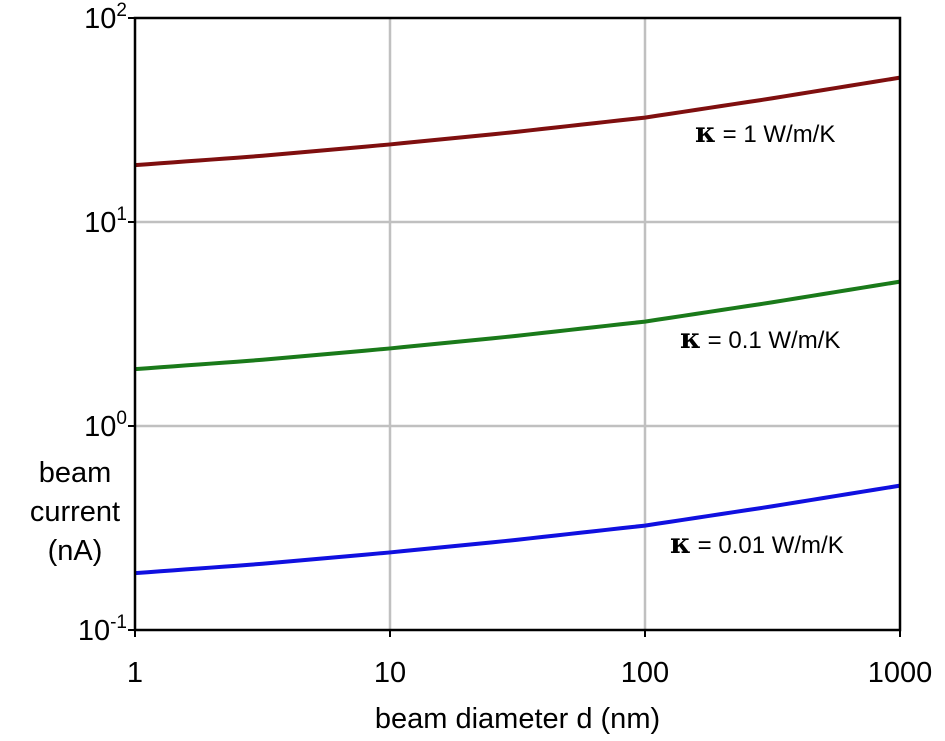 Image resolution: width=945 pixels, height=741 pixels. What do you see at coordinates (645, 673) in the screenshot?
I see `x-tick-label: 100` at bounding box center [645, 673].